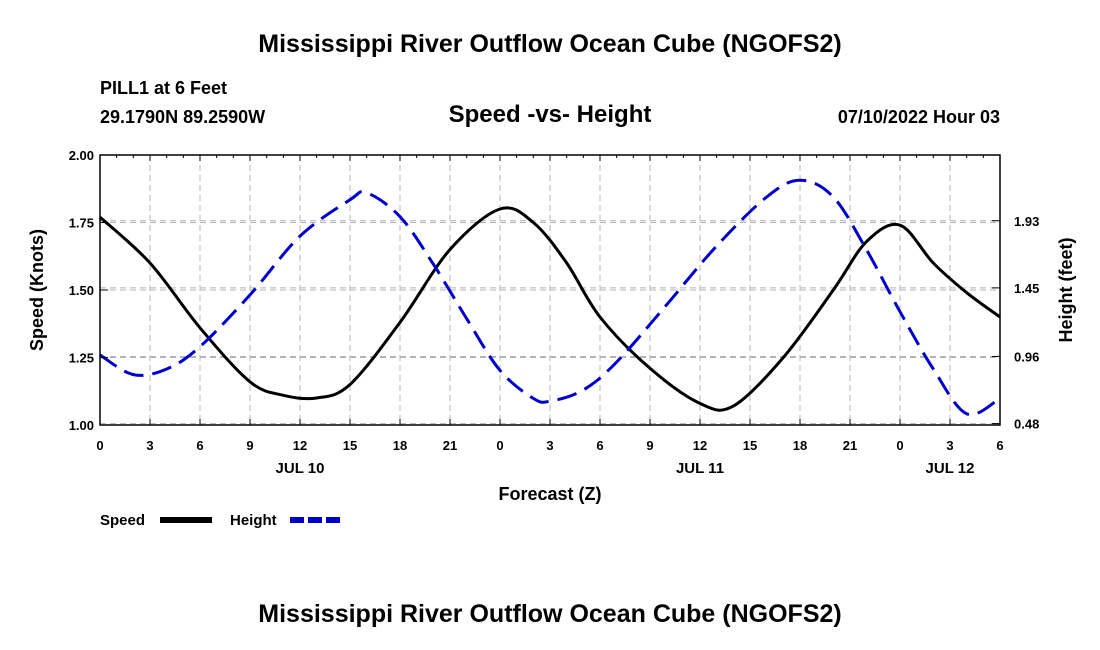 The image size is (1100, 650). I want to click on y-tick-label: 1.25, so click(81, 358).